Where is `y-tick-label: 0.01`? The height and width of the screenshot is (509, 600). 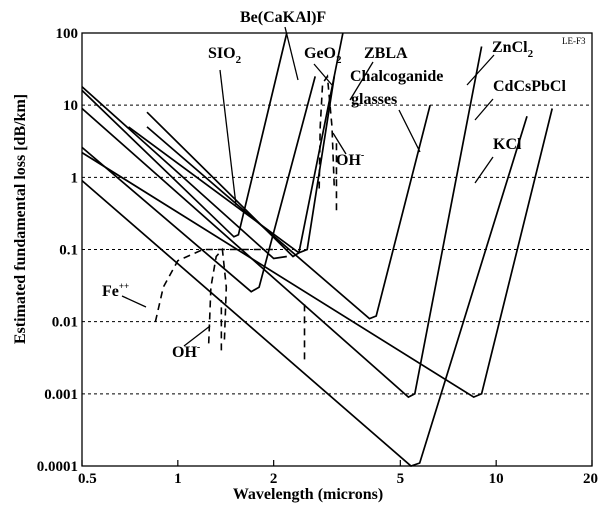 y-tick-label: 0.01 is located at coordinates (65, 323).